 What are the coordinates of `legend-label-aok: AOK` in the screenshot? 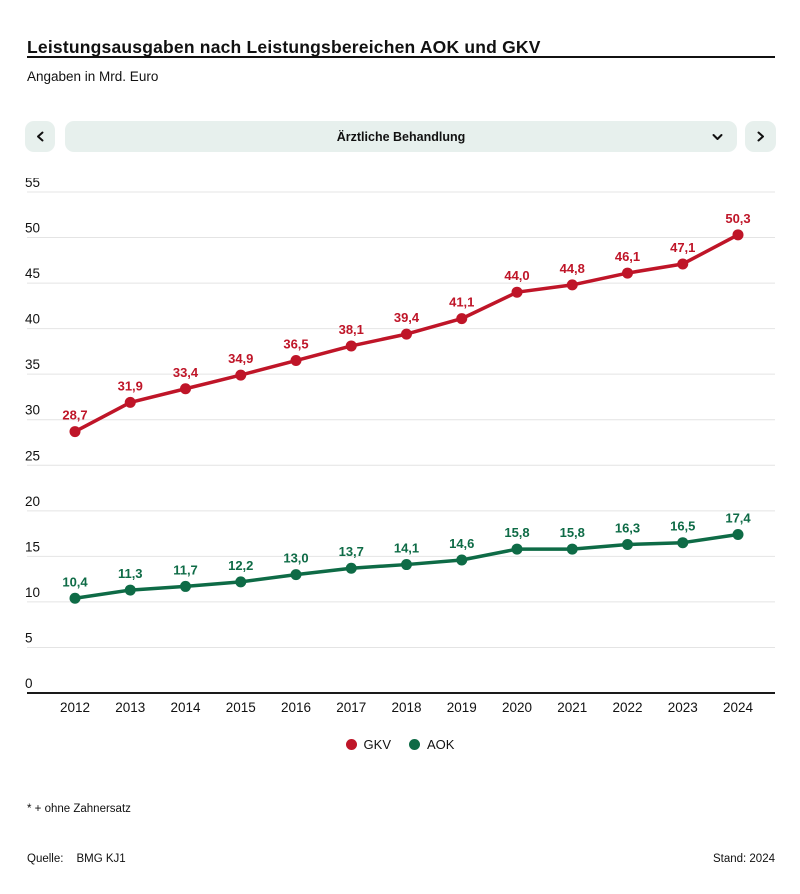 It's located at (441, 744).